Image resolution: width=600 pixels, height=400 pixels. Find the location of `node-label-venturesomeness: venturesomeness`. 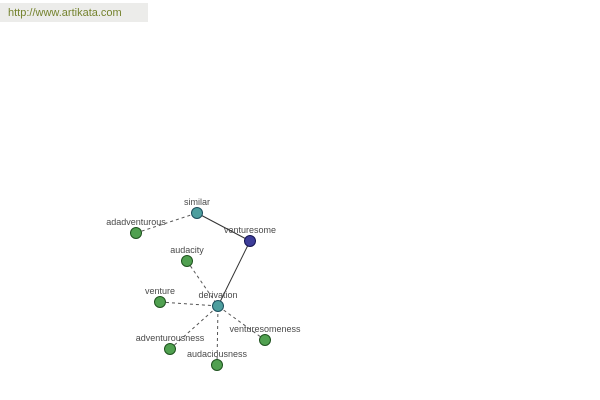

node-label-venturesomeness: venturesomeness is located at coordinates (265, 329).